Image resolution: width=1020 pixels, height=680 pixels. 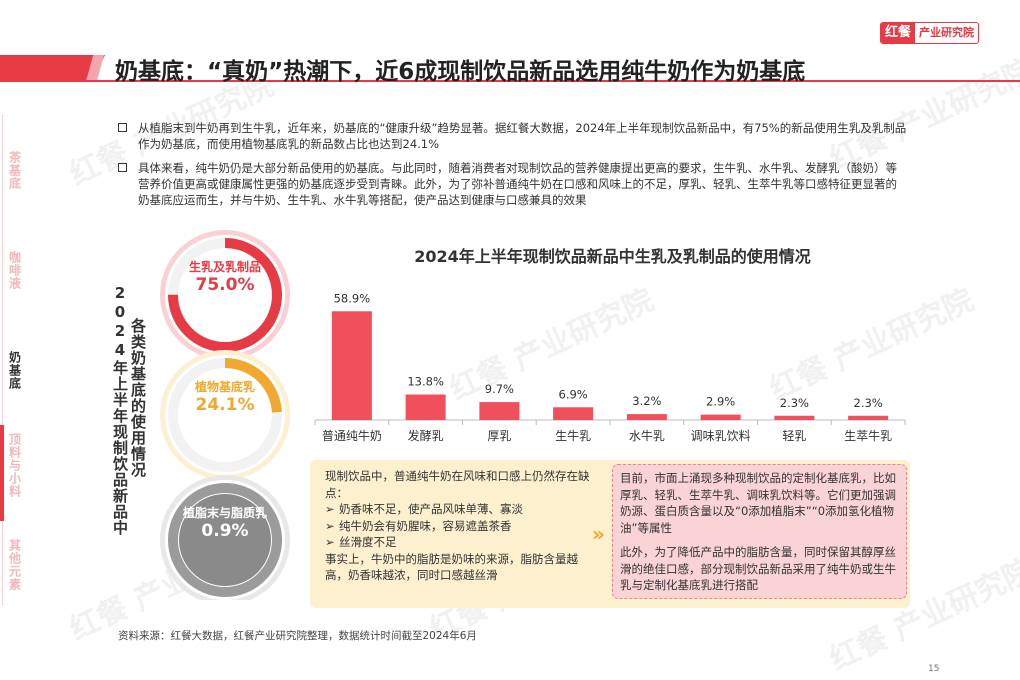 I want to click on ring-plant-core, so click(x=225, y=415).